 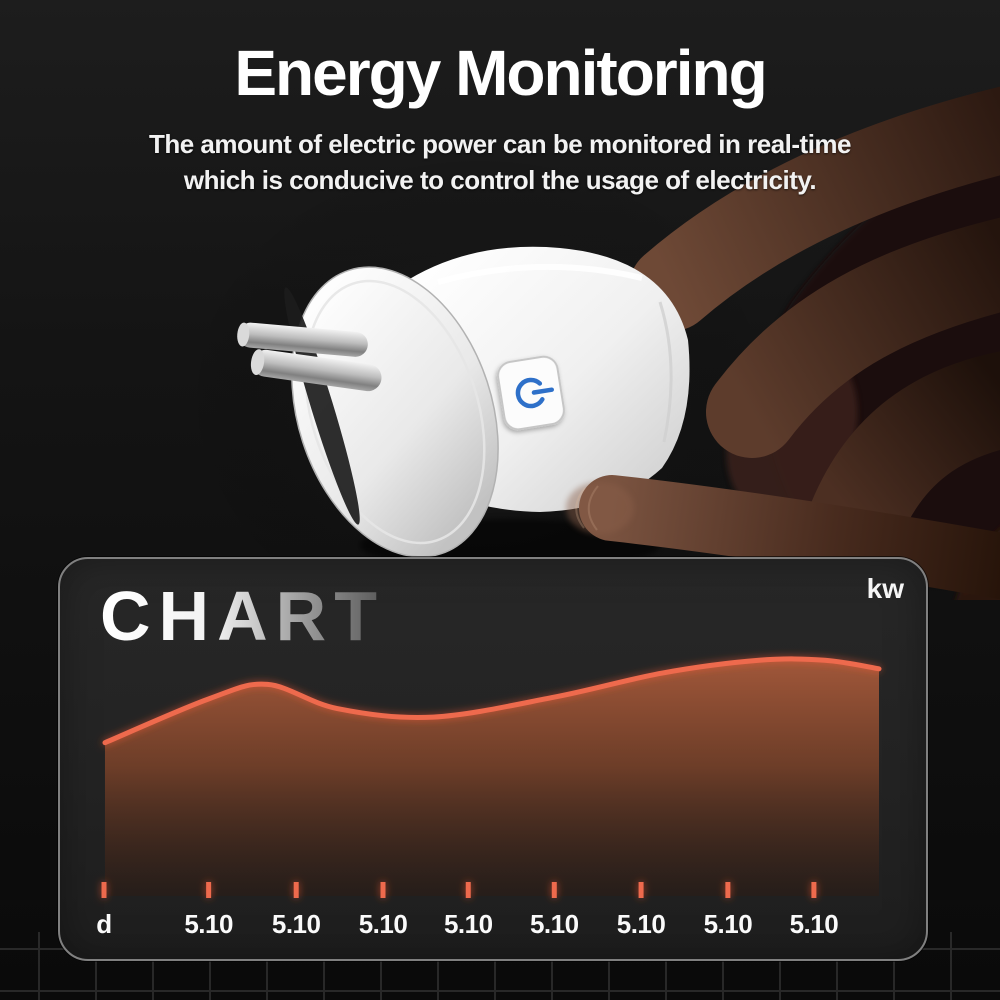 I want to click on x-axis-label: d, so click(x=104, y=924).